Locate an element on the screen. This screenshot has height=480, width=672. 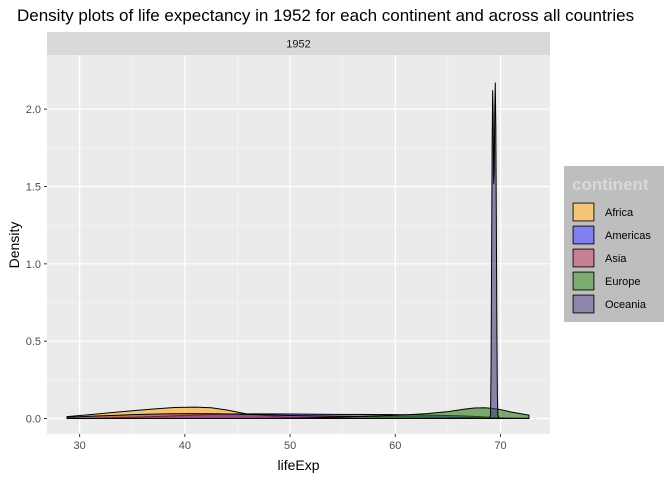
legend-label: Asia is located at coordinates (616, 259).